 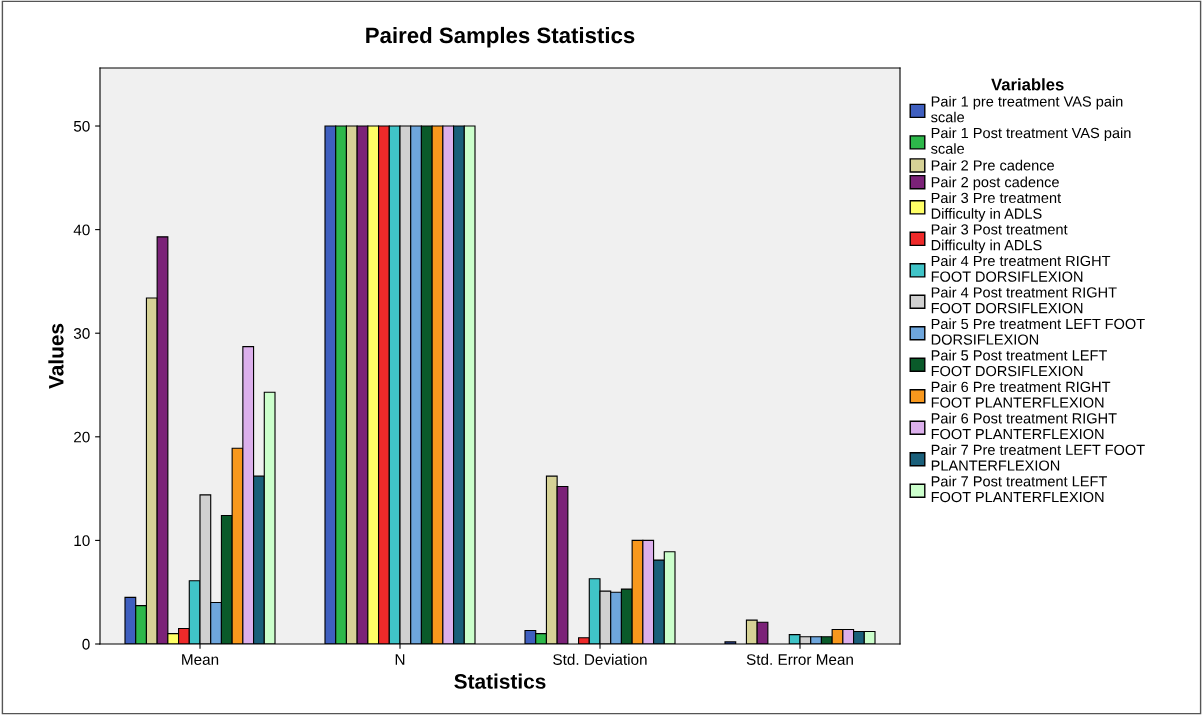 I want to click on legend-label: Pair 6 Pre treatment RIGHT FOOT PLANTERFLEXION, so click(x=1021, y=394).